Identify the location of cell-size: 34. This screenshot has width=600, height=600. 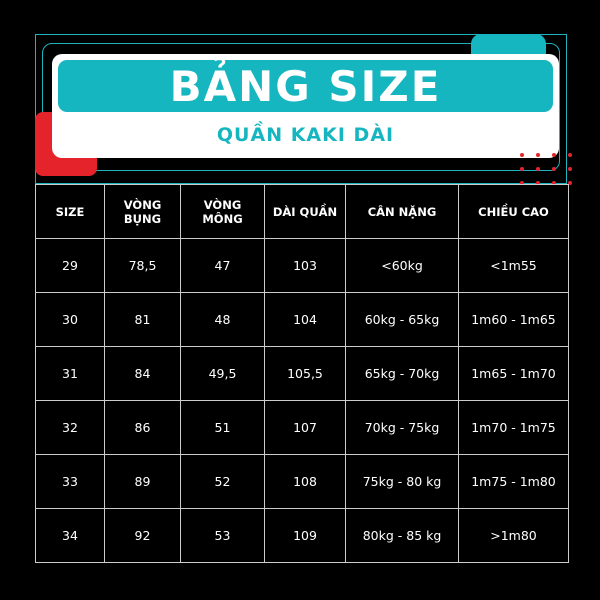
(70, 535).